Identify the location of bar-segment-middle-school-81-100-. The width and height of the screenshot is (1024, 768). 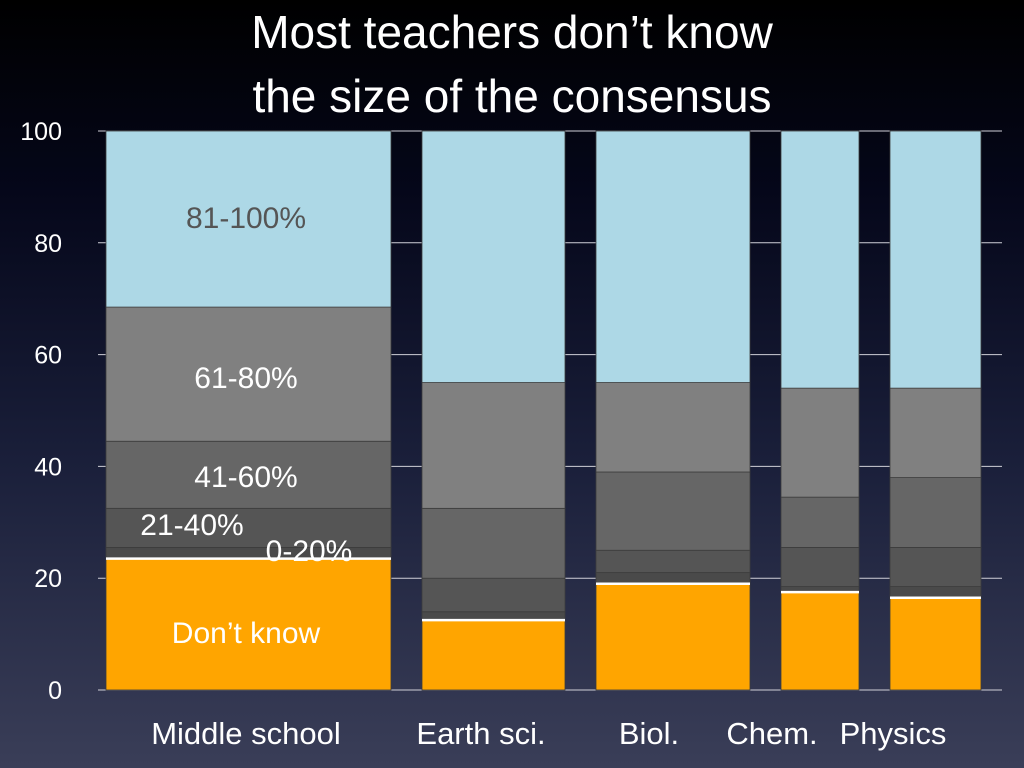
(248, 219).